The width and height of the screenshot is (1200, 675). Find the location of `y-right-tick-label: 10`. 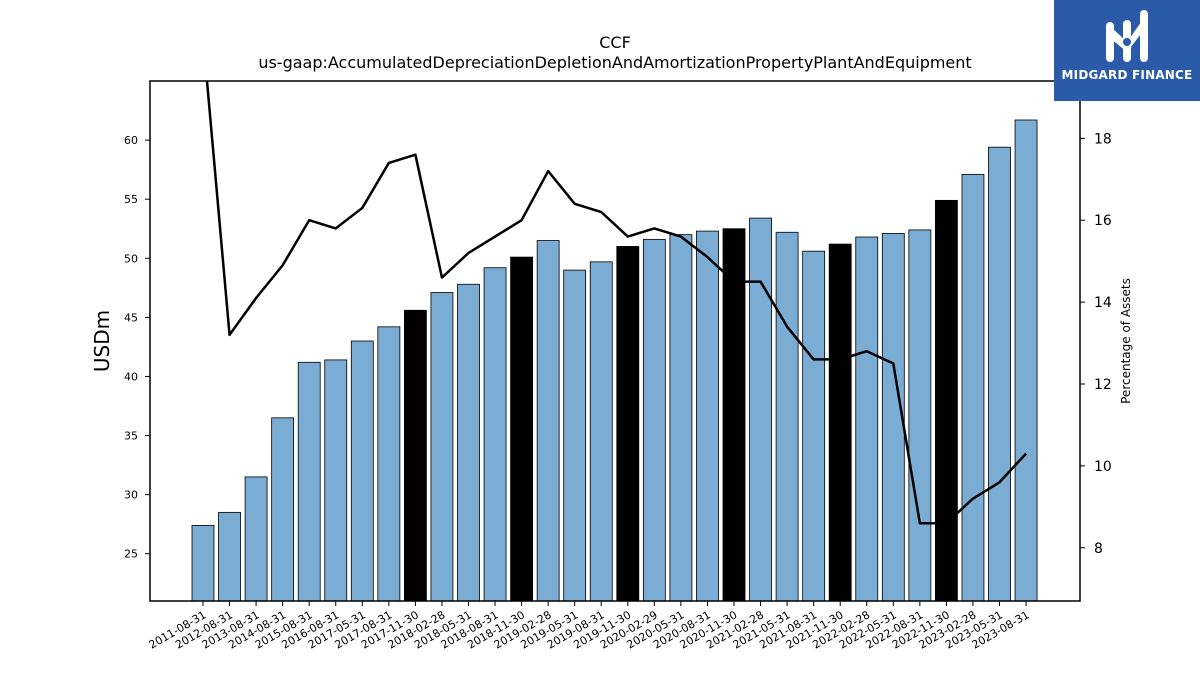

y-right-tick-label: 10 is located at coordinates (1103, 467).